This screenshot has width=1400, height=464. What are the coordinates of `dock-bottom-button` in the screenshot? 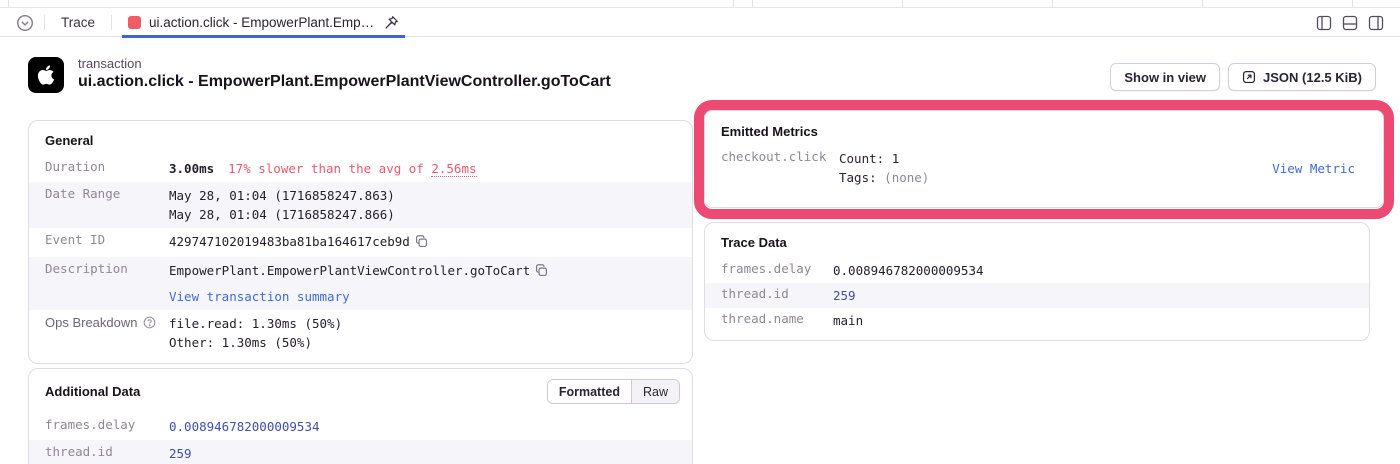 It's located at (1350, 23).